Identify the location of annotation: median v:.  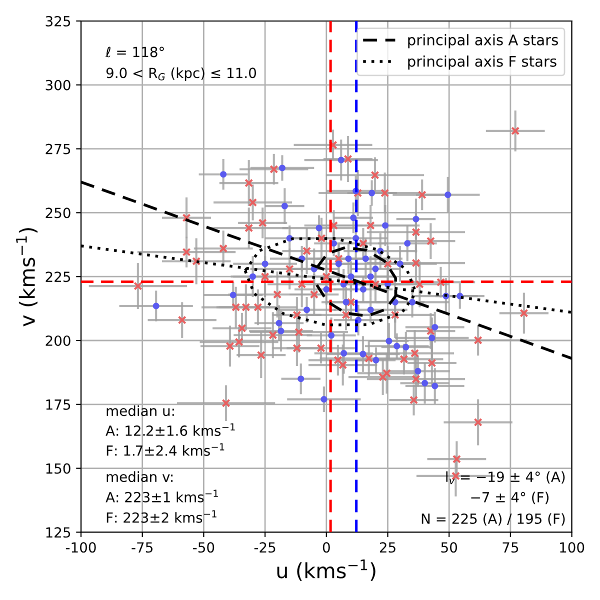
(139, 476).